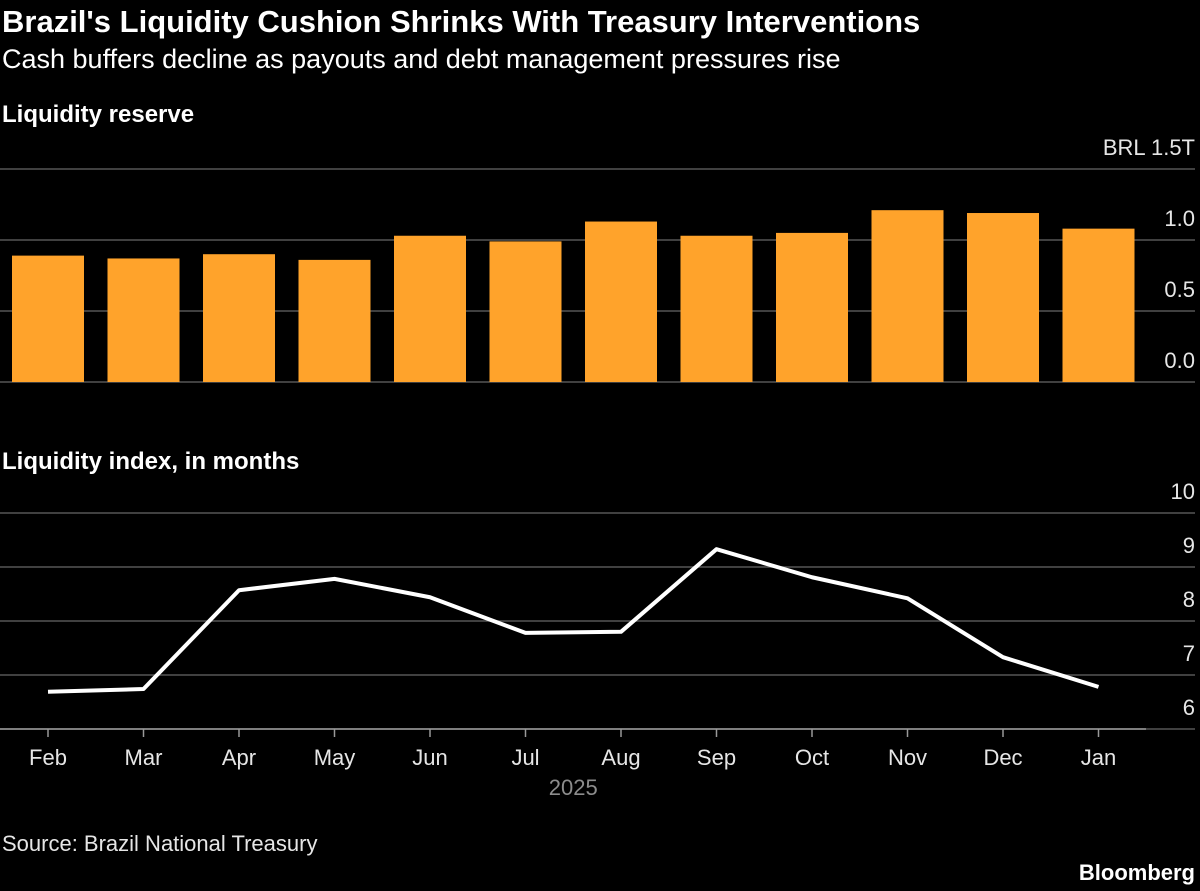  What do you see at coordinates (620, 757) in the screenshot?
I see `x-tick-label: Aug` at bounding box center [620, 757].